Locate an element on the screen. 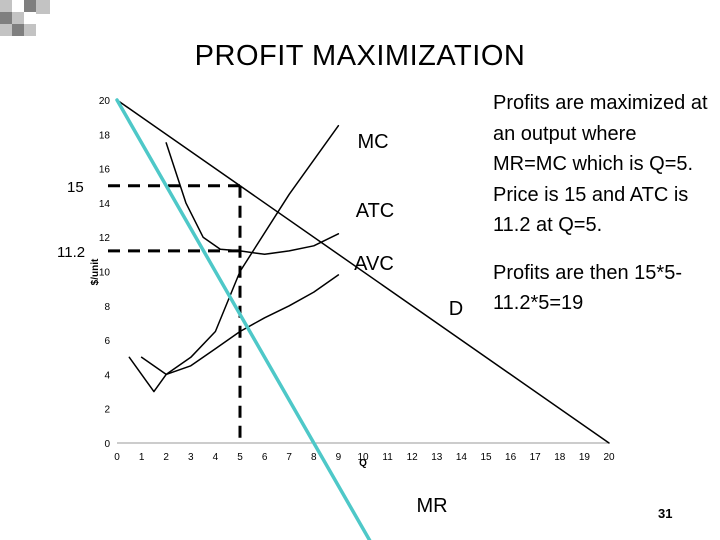 Image resolution: width=720 pixels, height=540 pixels. x-tick-label-13: 13 is located at coordinates (437, 457).